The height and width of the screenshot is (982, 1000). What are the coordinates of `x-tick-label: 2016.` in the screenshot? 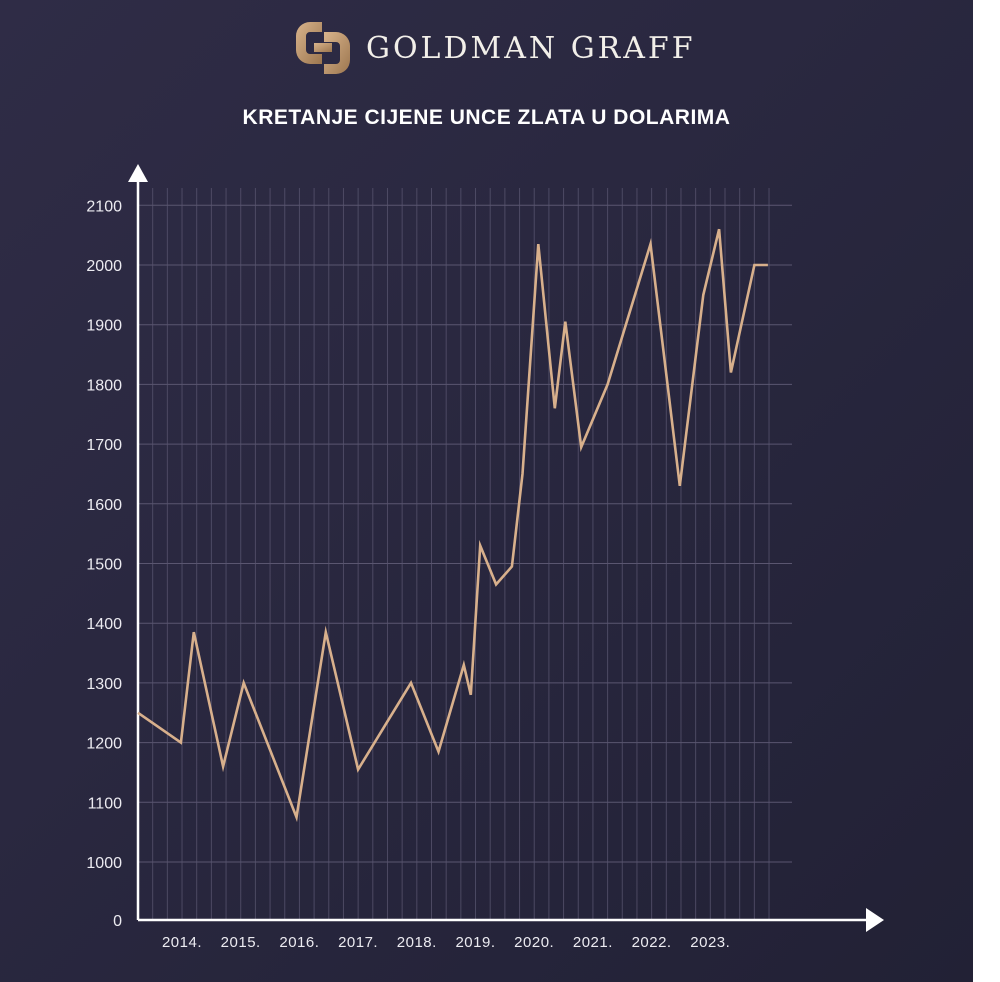 It's located at (299, 942).